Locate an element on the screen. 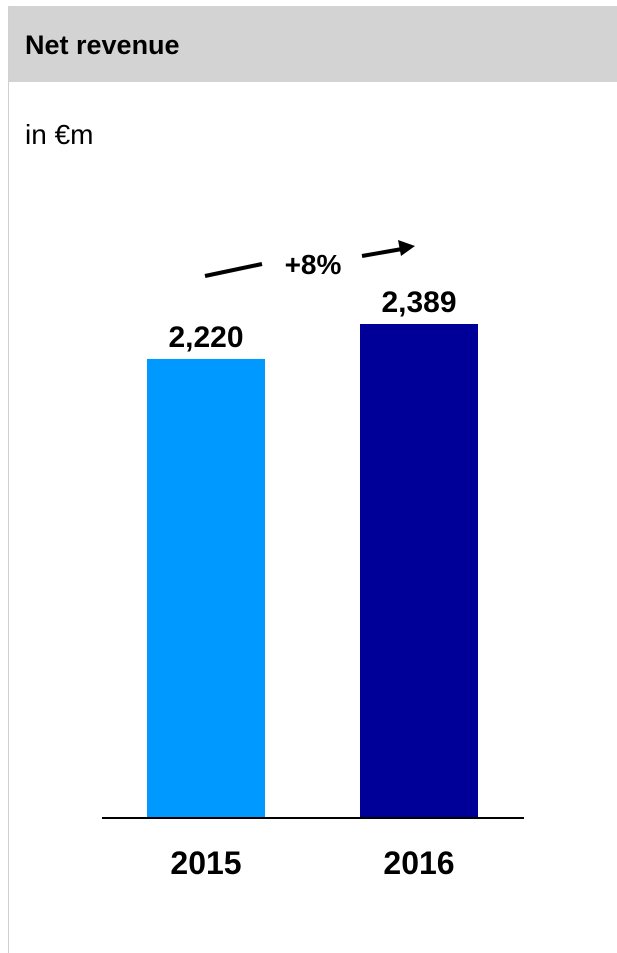  bar-2016 is located at coordinates (419, 571).